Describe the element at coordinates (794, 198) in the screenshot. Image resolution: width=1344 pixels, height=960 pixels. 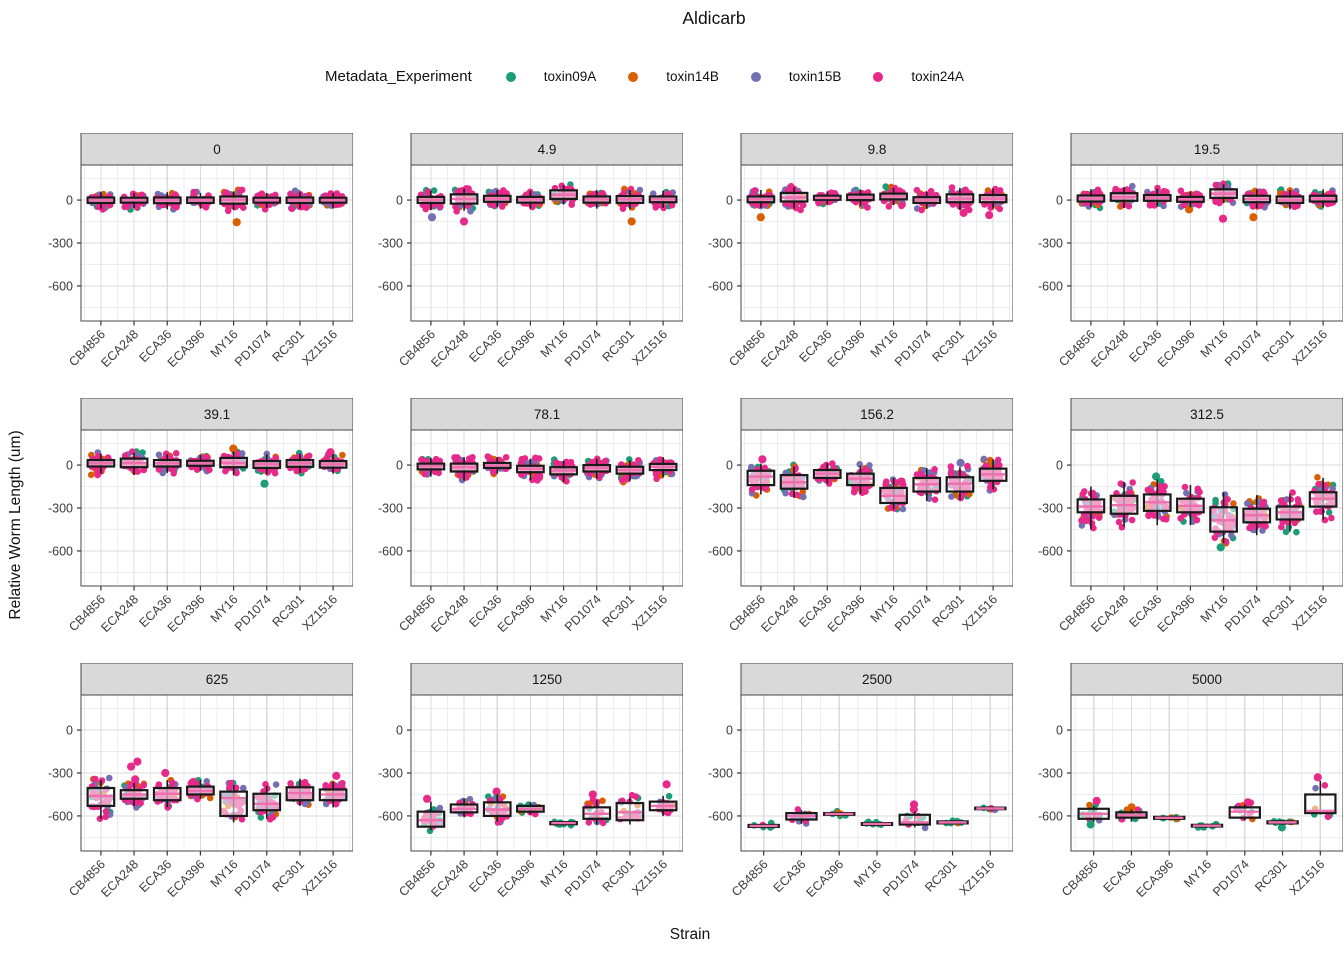
I see `boxplot-ECA248` at that location.